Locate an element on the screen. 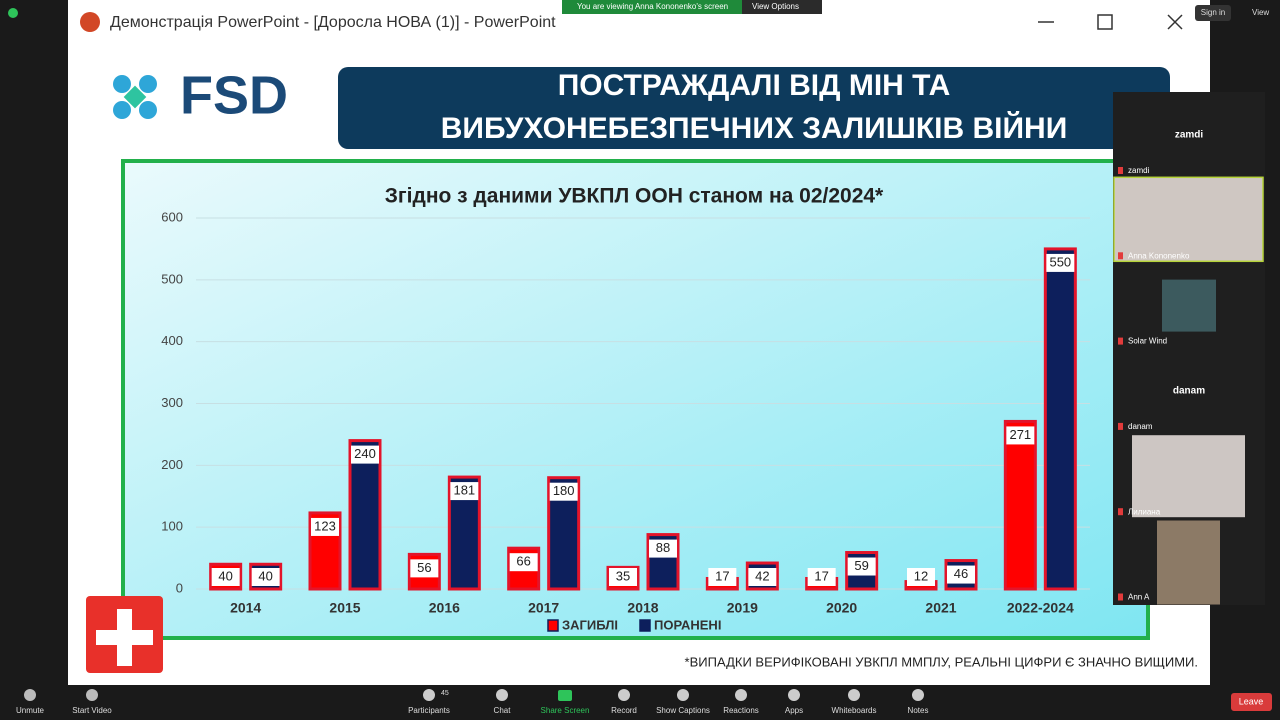  view-options is located at coordinates (782, 7).